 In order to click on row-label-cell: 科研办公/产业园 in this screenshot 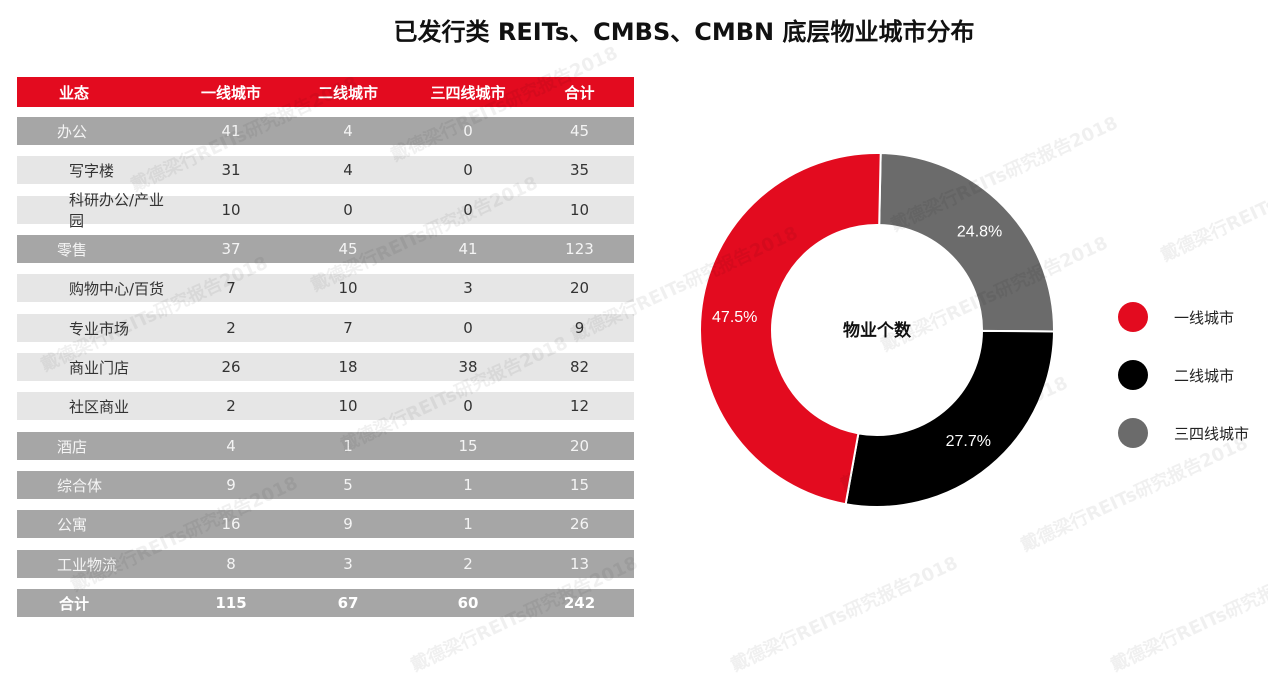, I will do `click(117, 210)`.